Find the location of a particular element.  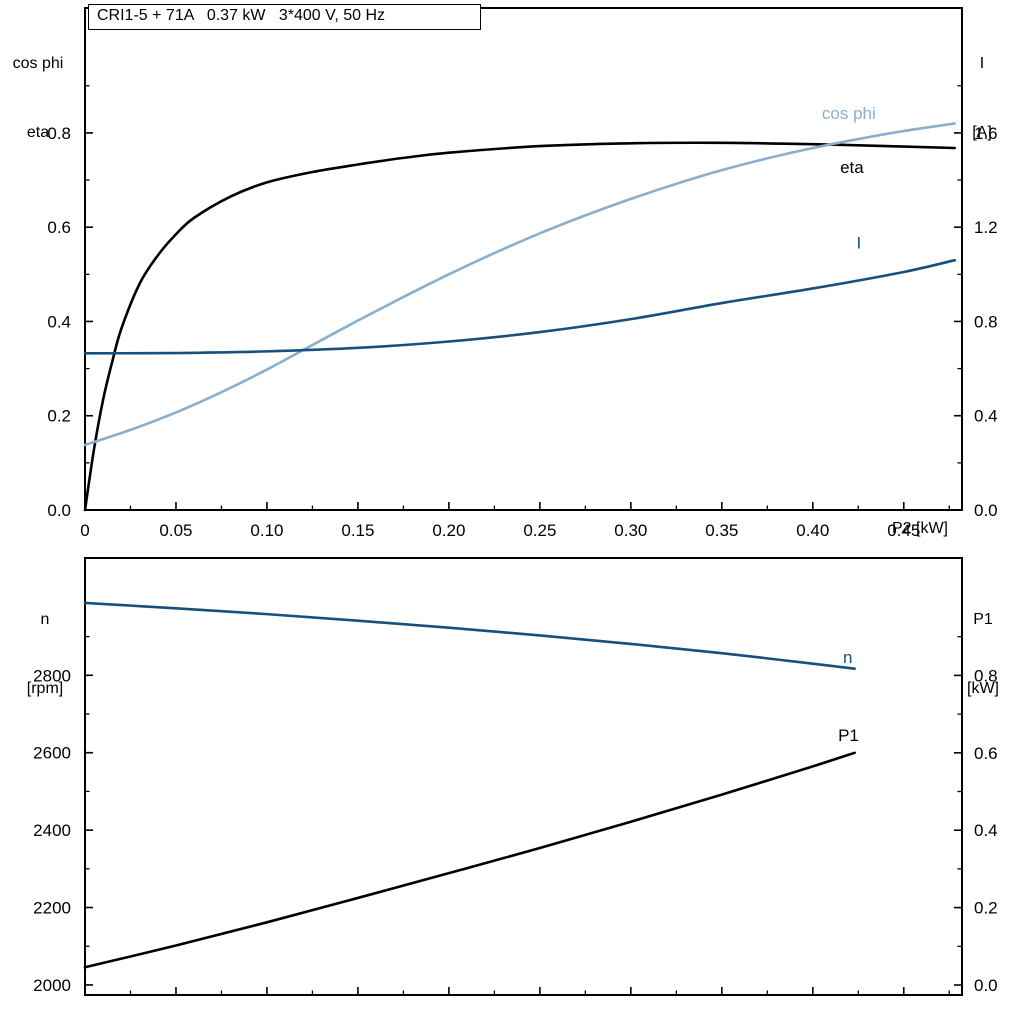

right-axis-tick-label: 0.6 is located at coordinates (986, 753).